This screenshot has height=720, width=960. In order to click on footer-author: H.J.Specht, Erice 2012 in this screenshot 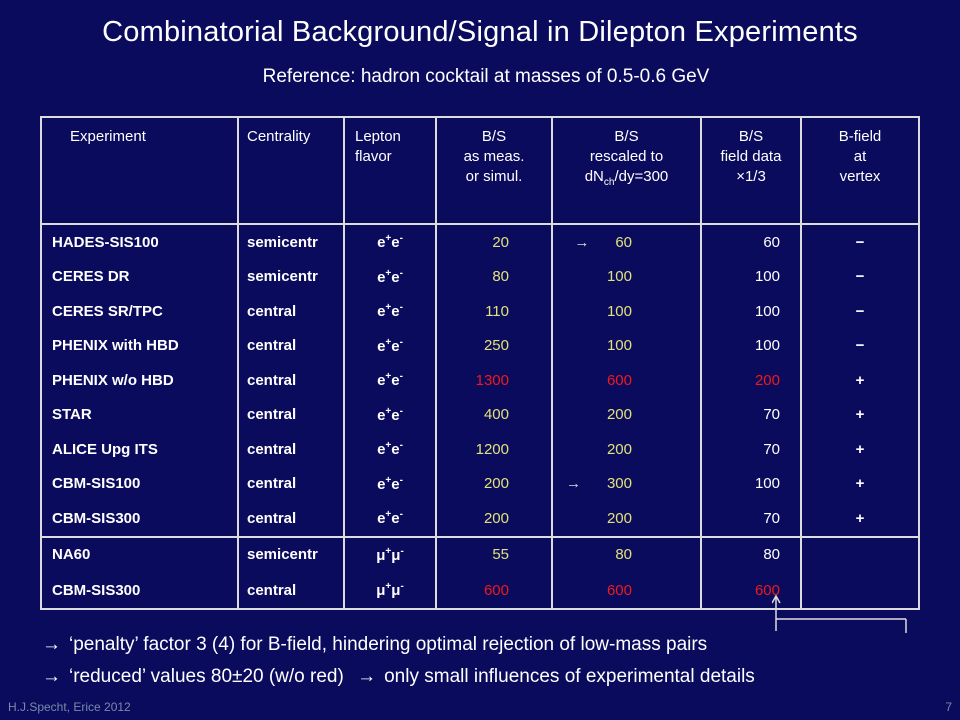, I will do `click(69, 707)`.